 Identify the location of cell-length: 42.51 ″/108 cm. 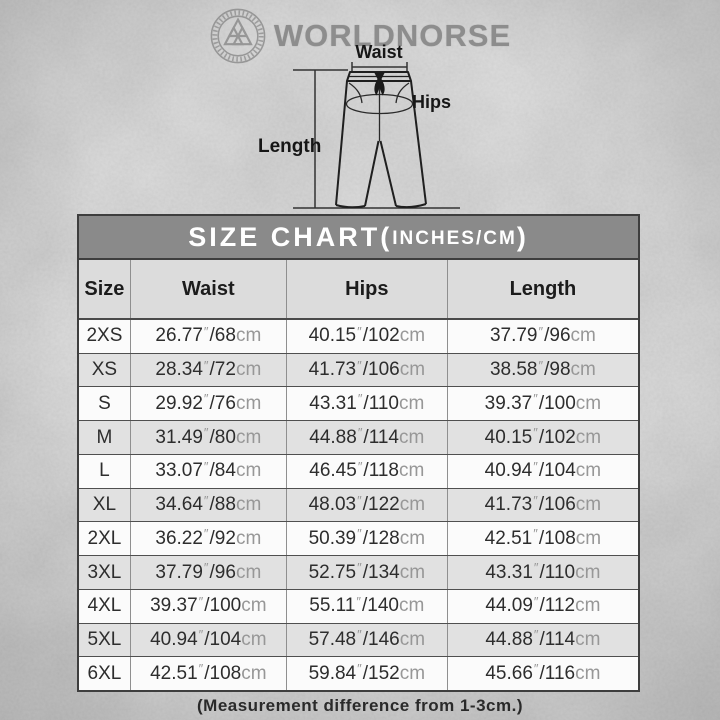
(542, 539).